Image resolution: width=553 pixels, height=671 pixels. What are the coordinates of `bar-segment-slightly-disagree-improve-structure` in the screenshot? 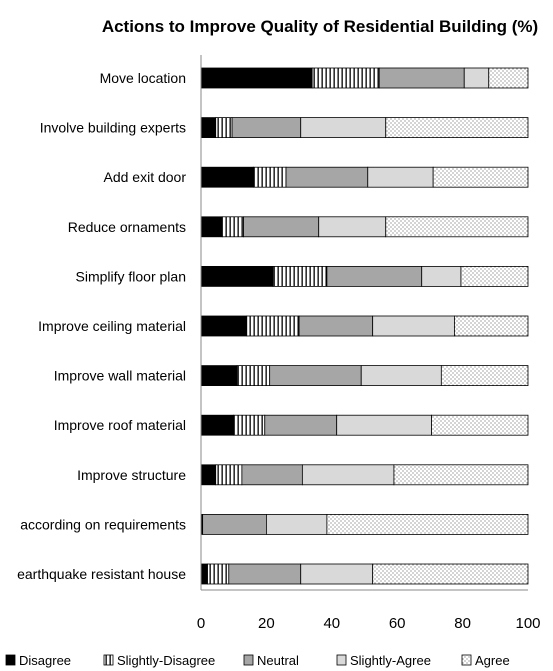 It's located at (229, 475).